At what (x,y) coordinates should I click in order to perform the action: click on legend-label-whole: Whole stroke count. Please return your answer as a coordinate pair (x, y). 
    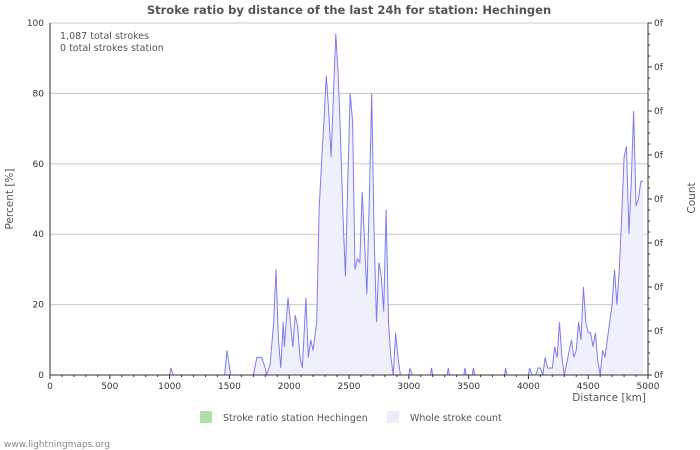
    Looking at the image, I should click on (456, 418).